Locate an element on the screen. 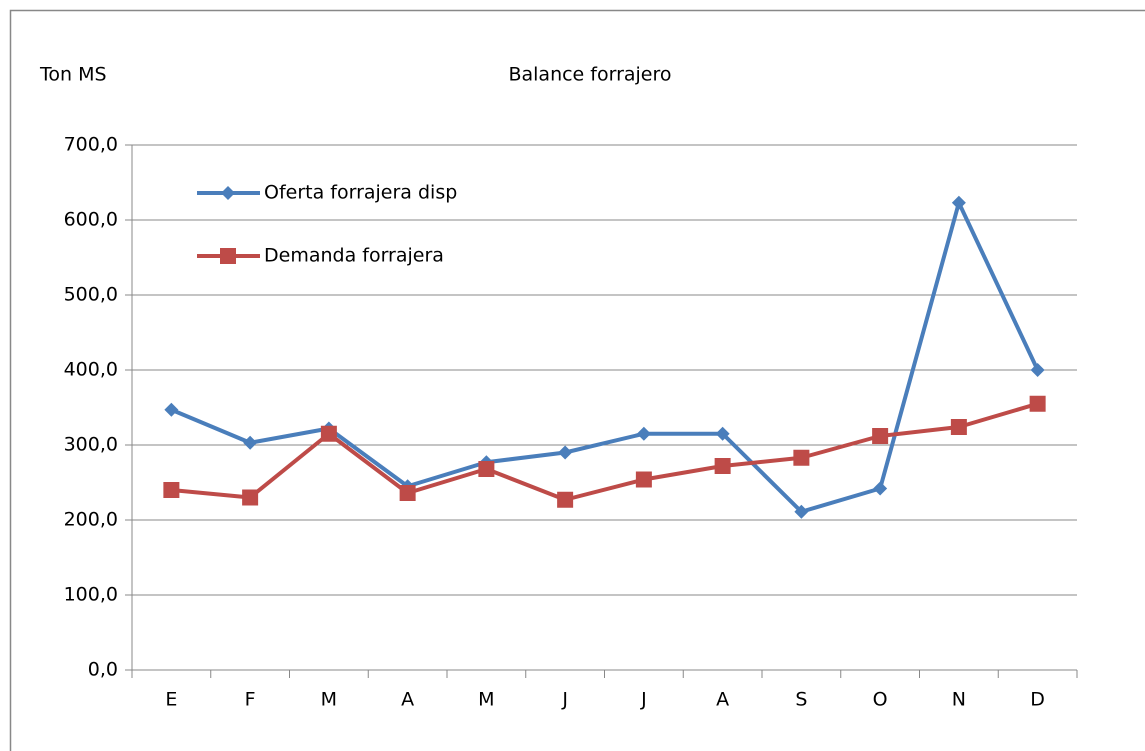  legend-label: Demanda forrajera is located at coordinates (354, 256).